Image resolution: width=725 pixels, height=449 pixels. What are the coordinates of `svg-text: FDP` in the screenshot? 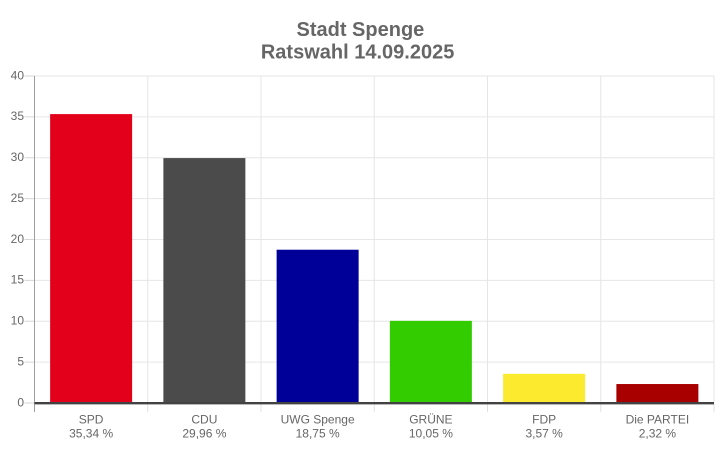 It's located at (544, 420).